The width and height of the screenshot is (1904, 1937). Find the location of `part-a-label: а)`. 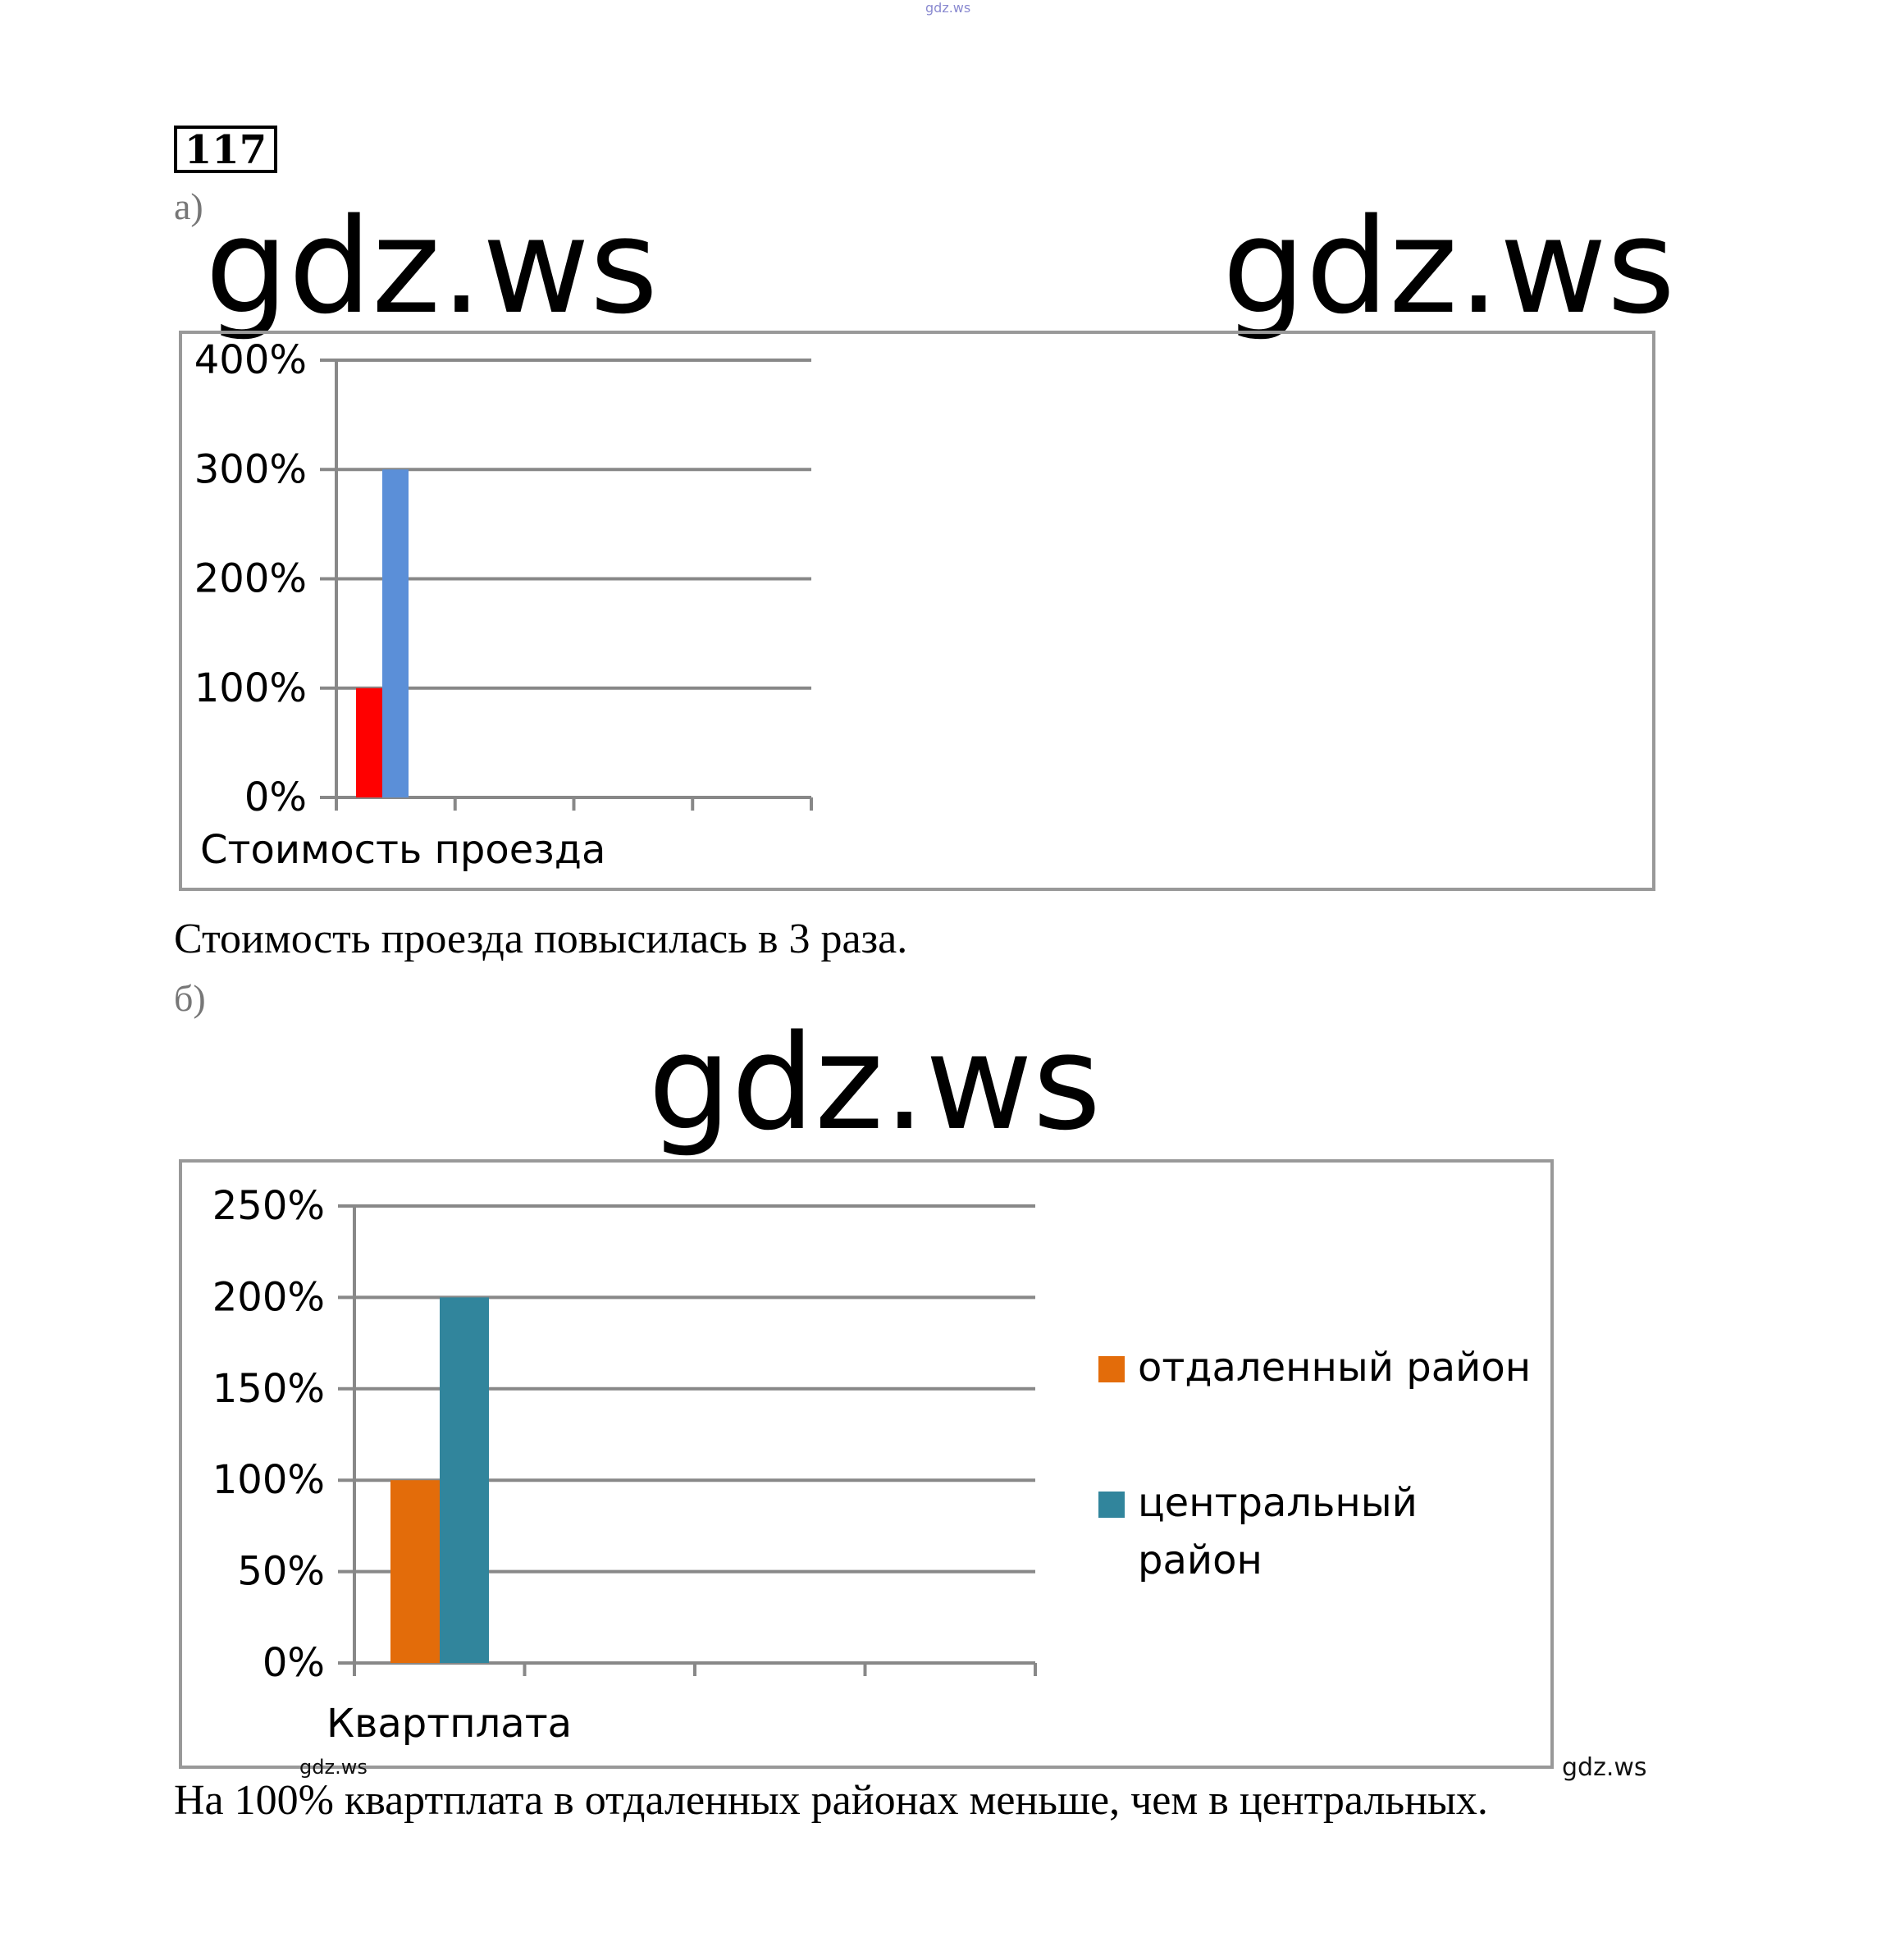

part-a-label: а) is located at coordinates (189, 206).